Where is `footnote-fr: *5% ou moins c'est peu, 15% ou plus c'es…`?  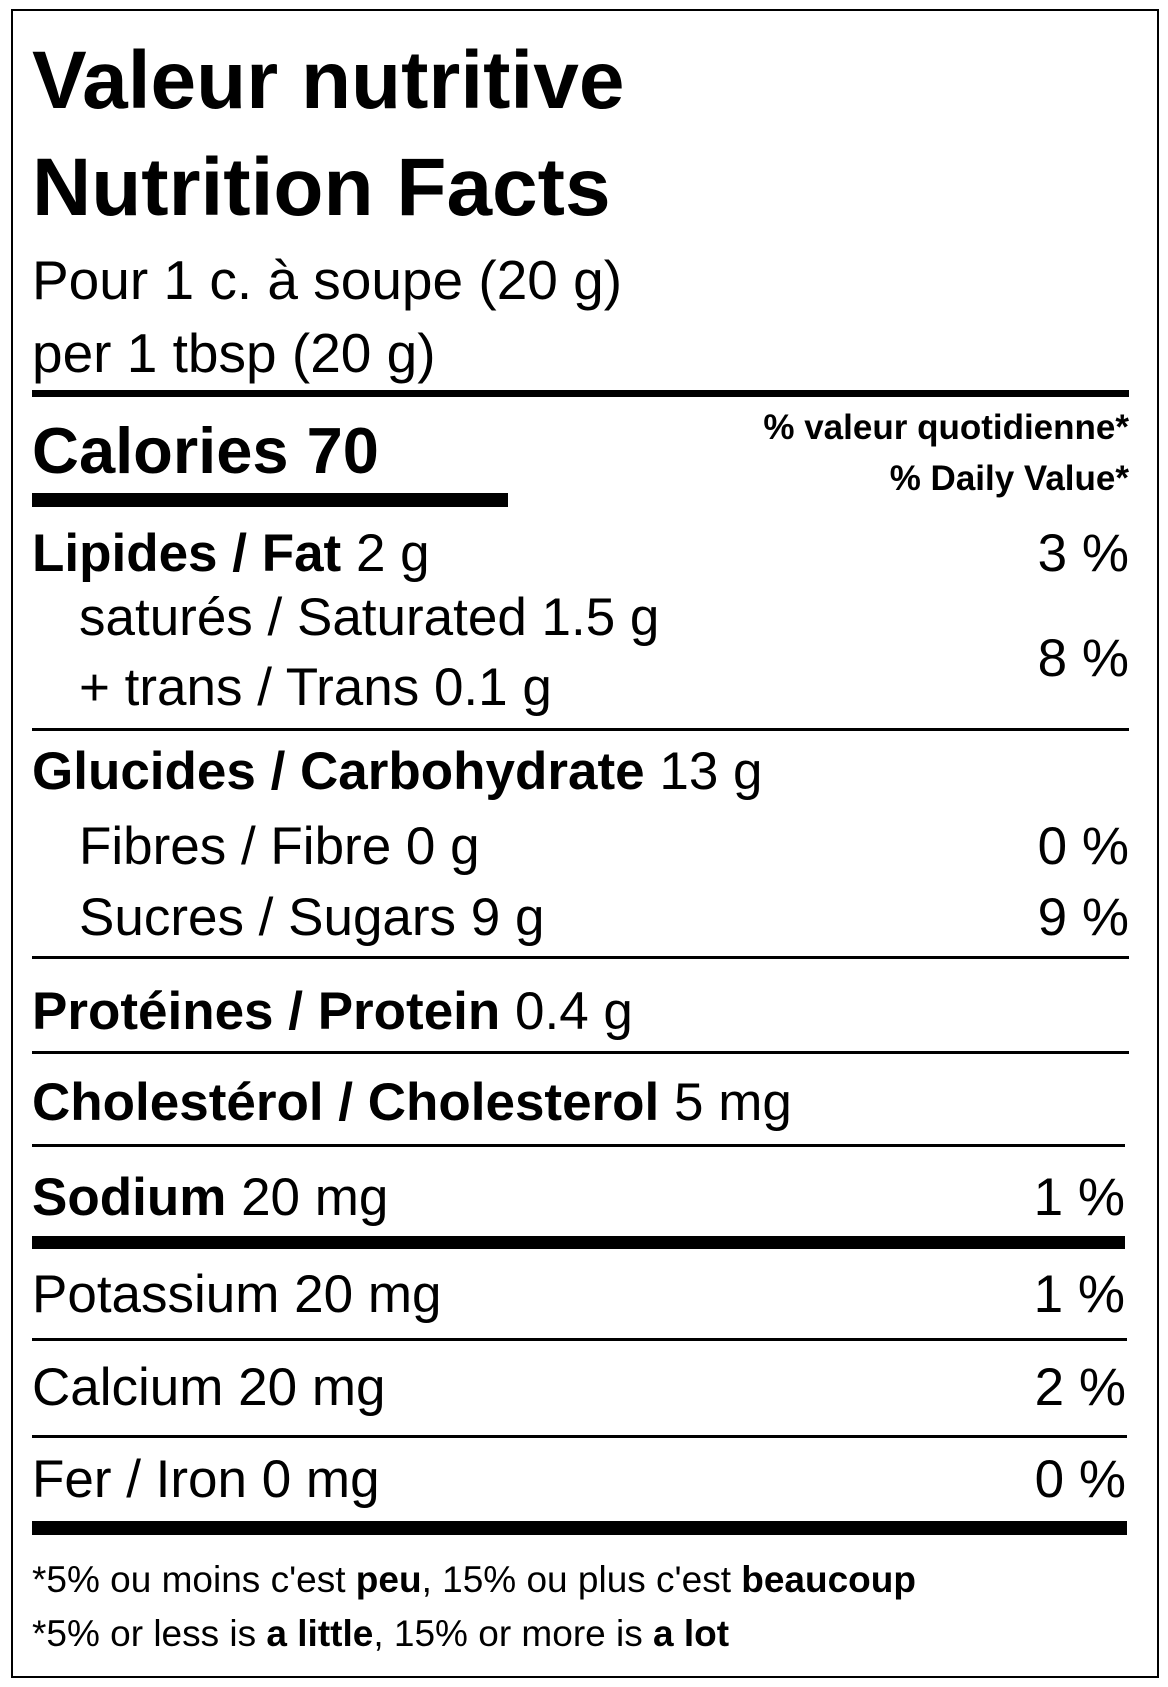 footnote-fr: *5% ou moins c'est peu, 15% ou plus c'es… is located at coordinates (474, 1579).